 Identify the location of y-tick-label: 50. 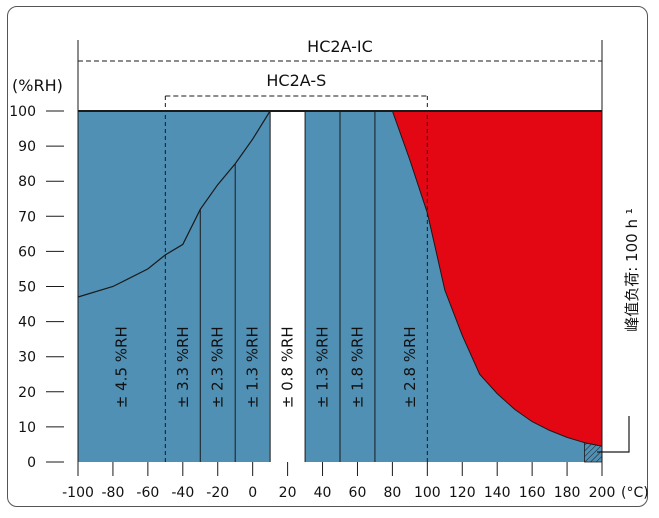
(27, 288).